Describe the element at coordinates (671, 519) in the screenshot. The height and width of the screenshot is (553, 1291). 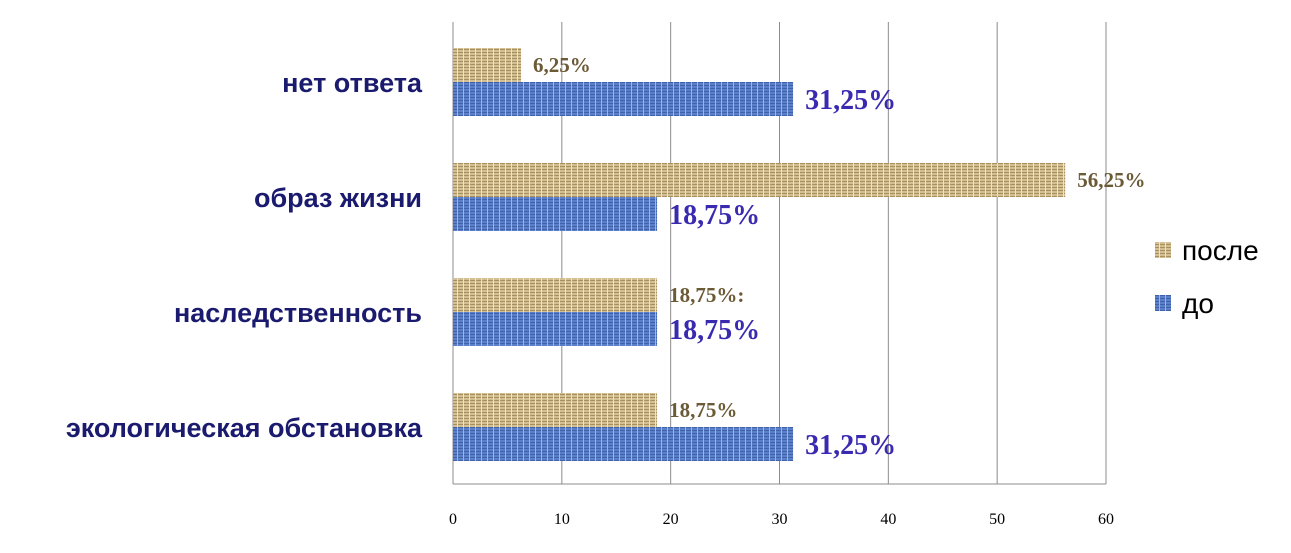
I see `x-tick-label: 20` at that location.